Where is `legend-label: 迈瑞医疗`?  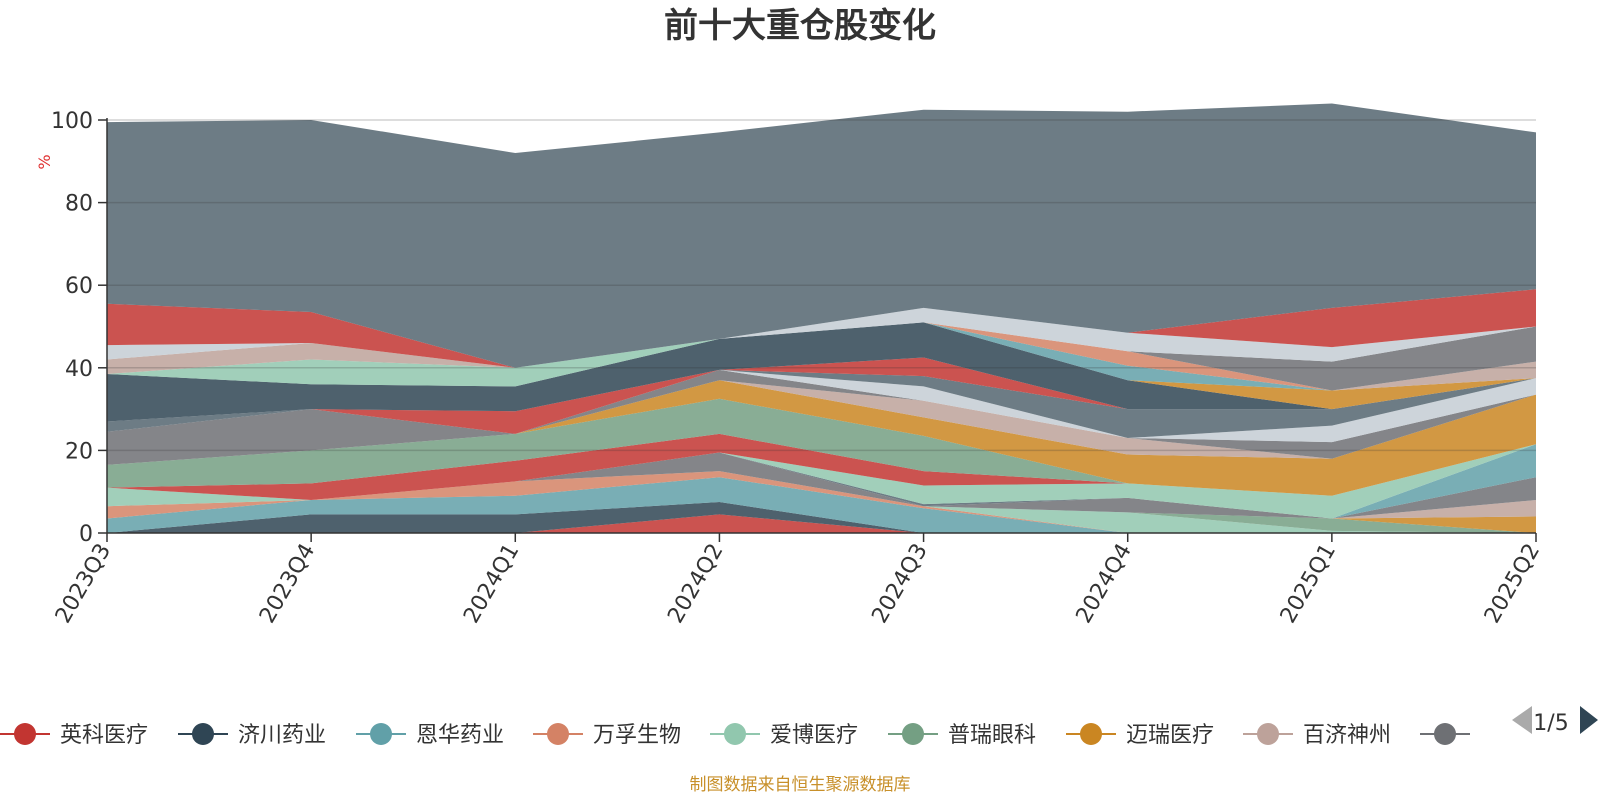 legend-label: 迈瑞医疗 is located at coordinates (1170, 735).